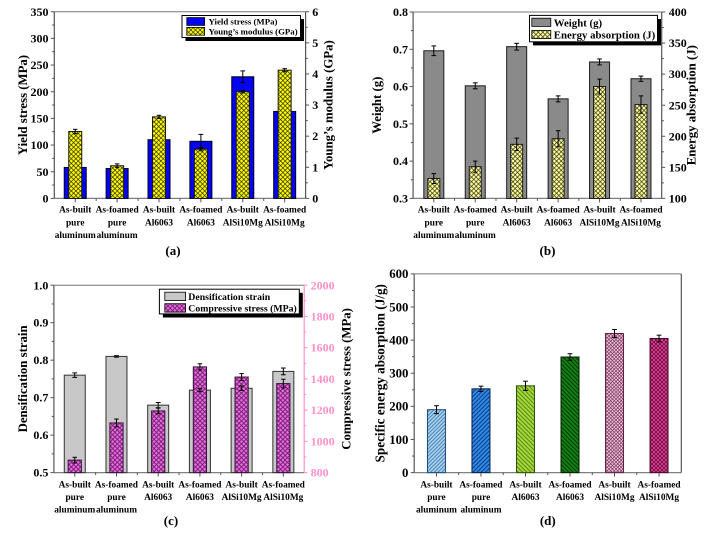 The width and height of the screenshot is (709, 546). Describe the element at coordinates (323, 348) in the screenshot. I see `svg-text: 1600` at that location.